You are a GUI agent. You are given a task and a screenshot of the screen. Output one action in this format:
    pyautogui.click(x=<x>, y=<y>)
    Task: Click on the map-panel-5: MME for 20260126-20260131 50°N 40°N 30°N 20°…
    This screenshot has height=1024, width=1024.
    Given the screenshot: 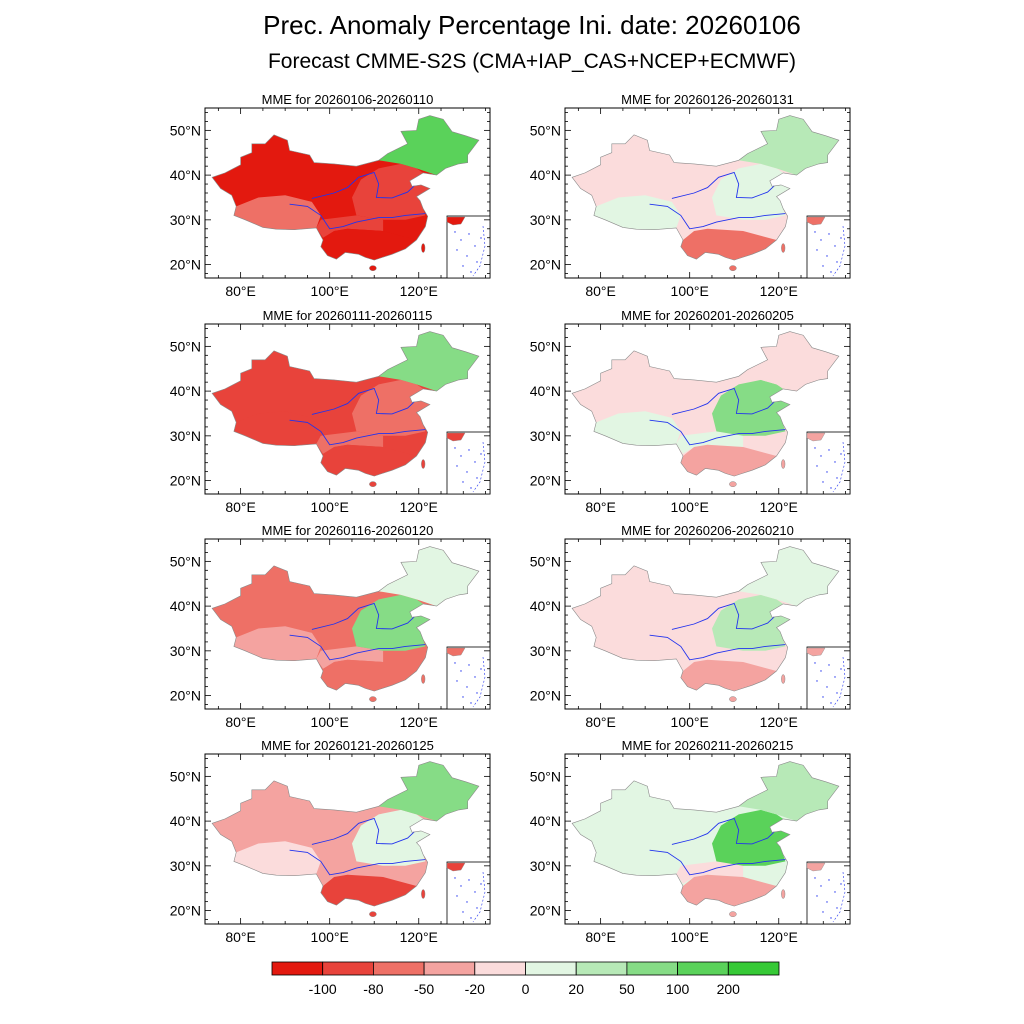 What is the action you would take?
    pyautogui.click(x=690, y=195)
    